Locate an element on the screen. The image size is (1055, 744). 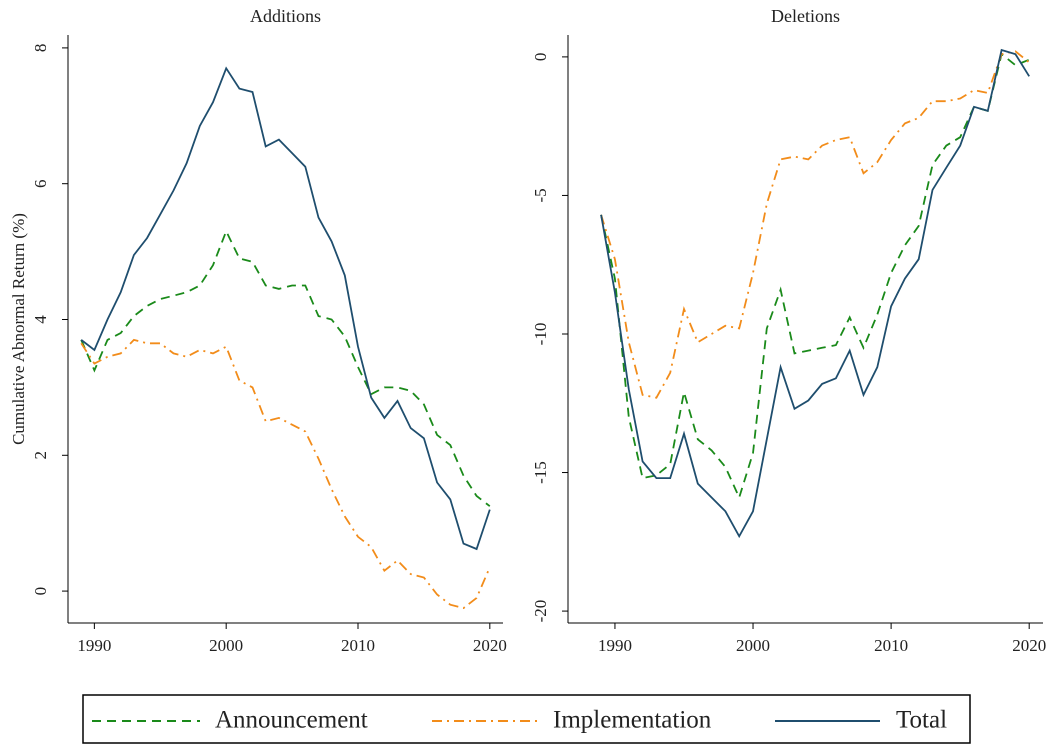
y-tick-label: -5 is located at coordinates (540, 195).